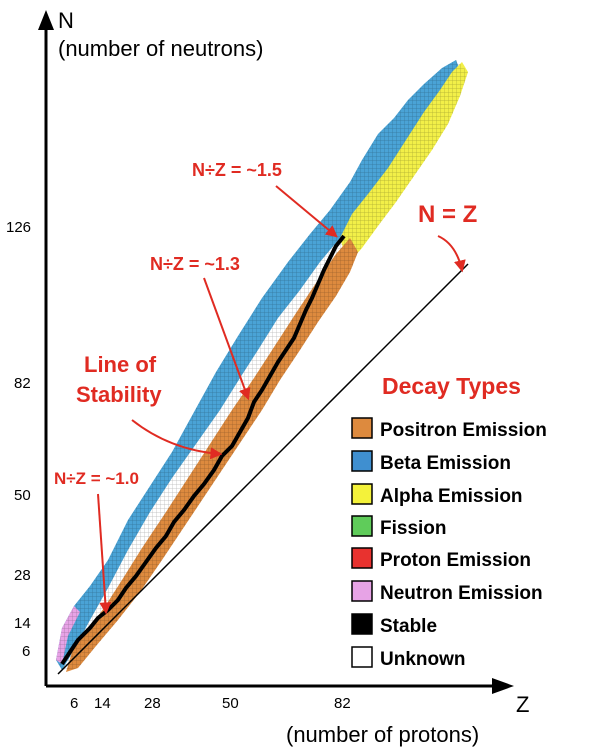 The height and width of the screenshot is (754, 600). What do you see at coordinates (362, 526) in the screenshot?
I see `legend-swatch-fission` at bounding box center [362, 526].